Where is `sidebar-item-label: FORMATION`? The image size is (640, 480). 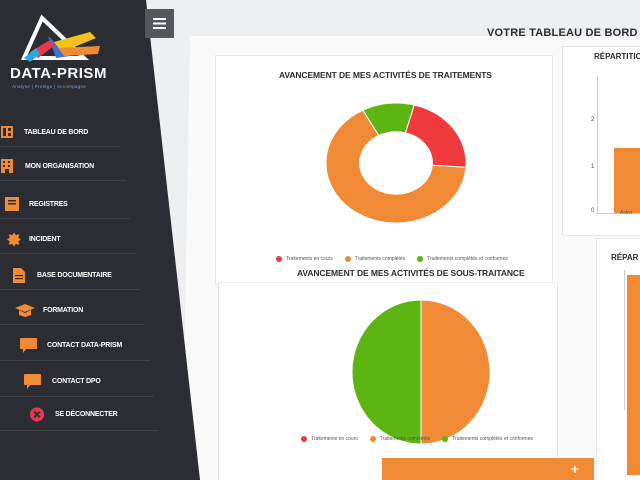
sidebar-item-label: FORMATION is located at coordinates (63, 310).